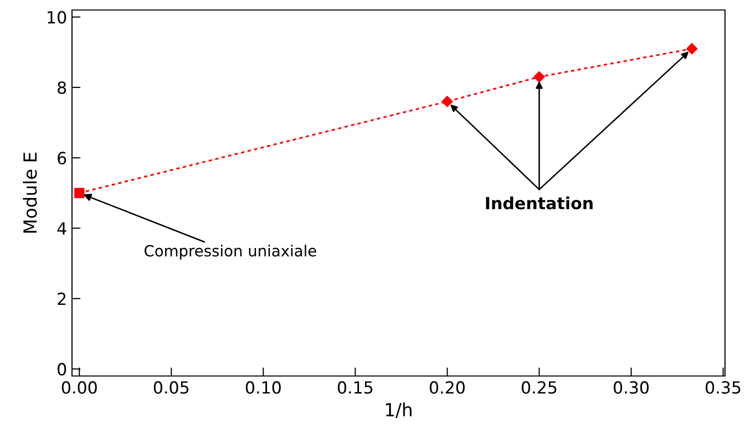 This screenshot has width=747, height=445. Describe the element at coordinates (723, 387) in the screenshot. I see `x-tick-label: 0.35` at that location.